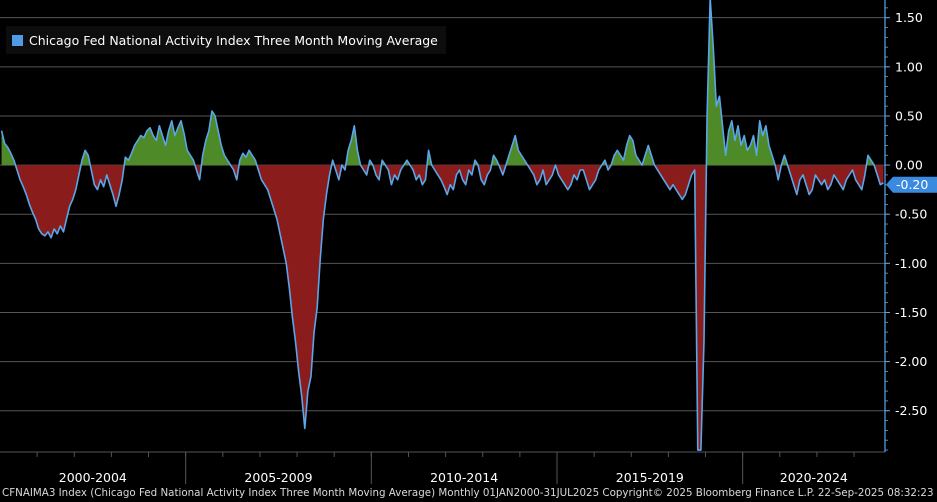 The image size is (937, 502). What do you see at coordinates (909, 66) in the screenshot?
I see `y-tick-label: 1.00` at bounding box center [909, 66].